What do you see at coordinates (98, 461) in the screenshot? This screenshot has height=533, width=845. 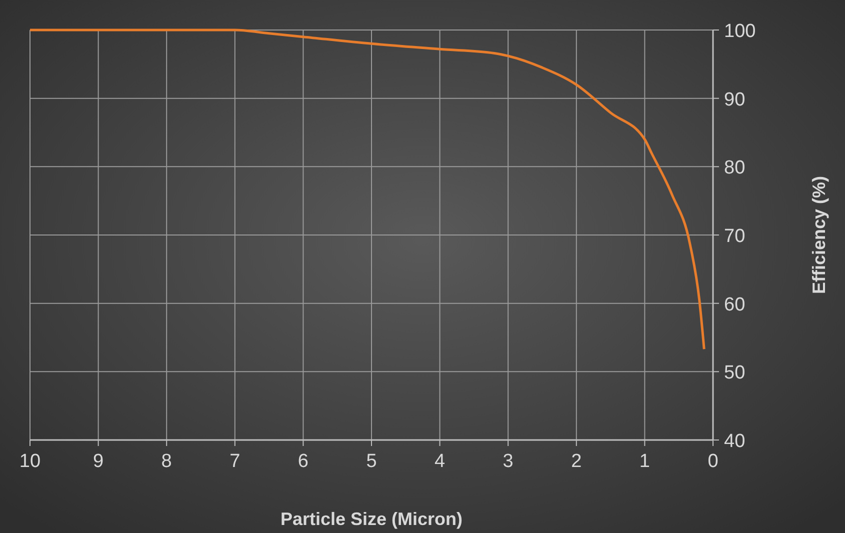 I see `x-tick-label: 9` at bounding box center [98, 461].